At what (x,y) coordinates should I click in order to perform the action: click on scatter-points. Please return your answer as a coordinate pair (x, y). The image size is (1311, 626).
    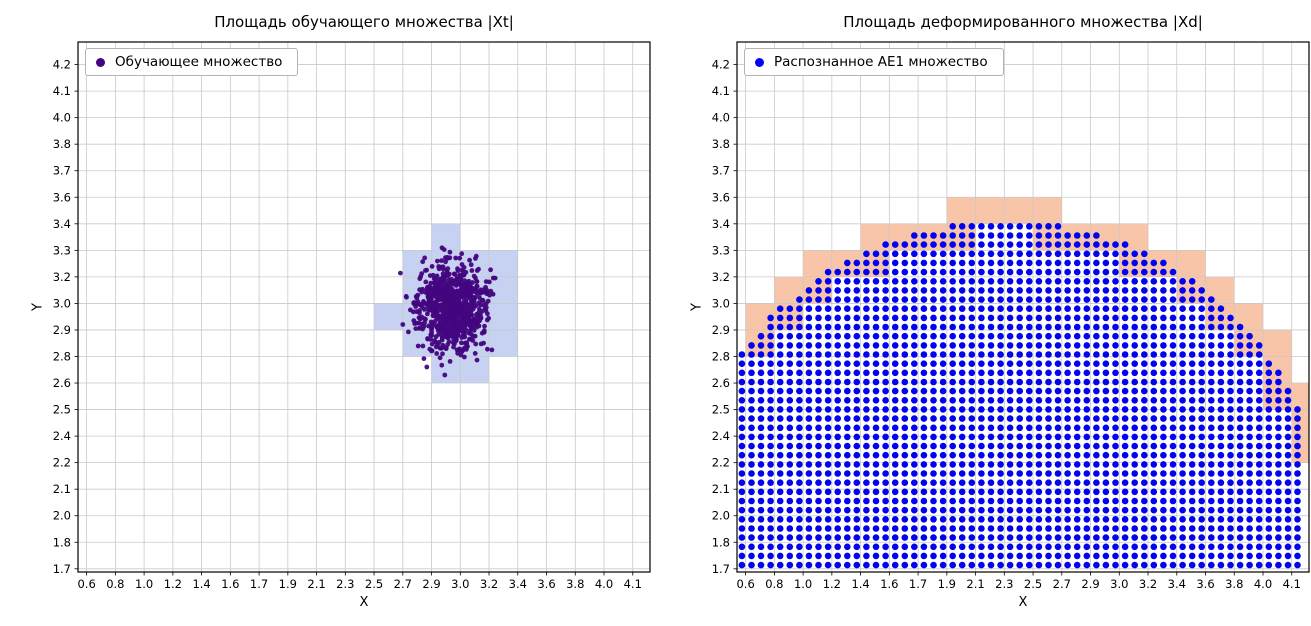
    Looking at the image, I should click on (448, 311).